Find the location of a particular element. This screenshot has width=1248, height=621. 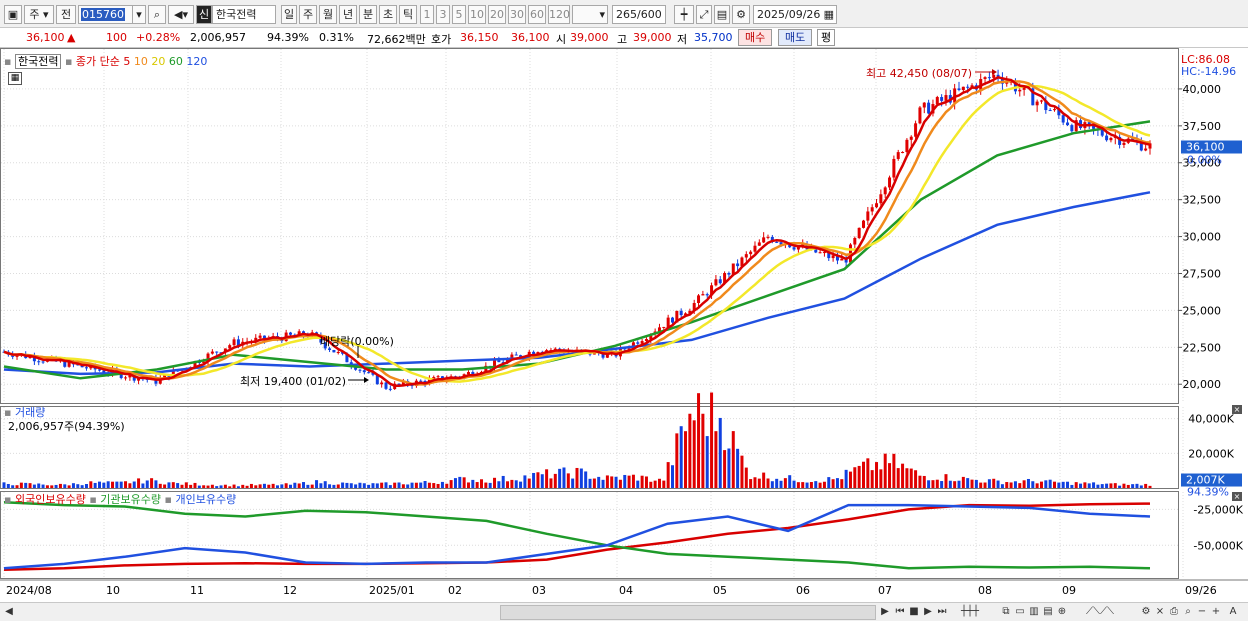

legend-ma-10: 10 is located at coordinates (140, 61).